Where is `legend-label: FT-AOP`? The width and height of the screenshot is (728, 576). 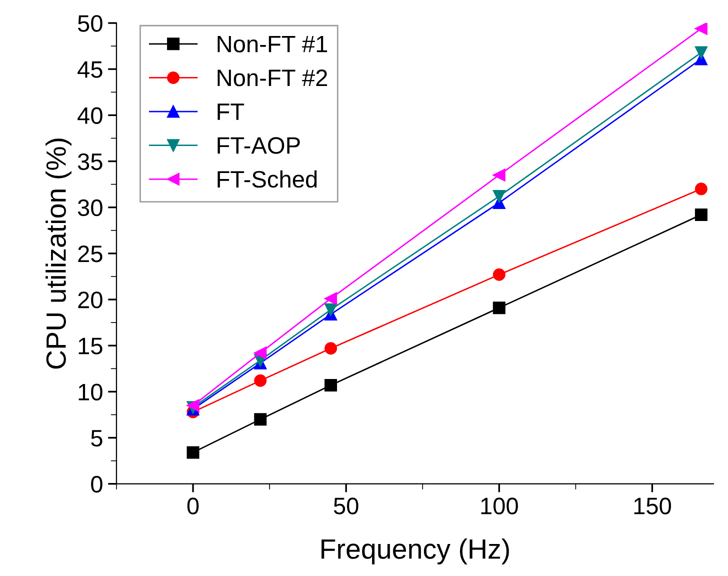
legend-label: FT-AOP is located at coordinates (259, 145).